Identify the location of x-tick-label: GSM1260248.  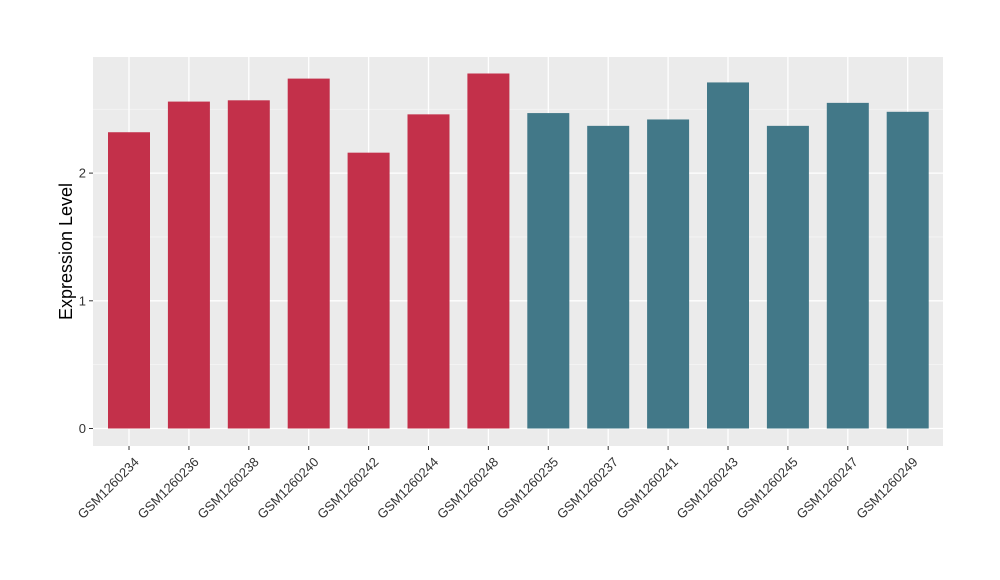
(467, 487).